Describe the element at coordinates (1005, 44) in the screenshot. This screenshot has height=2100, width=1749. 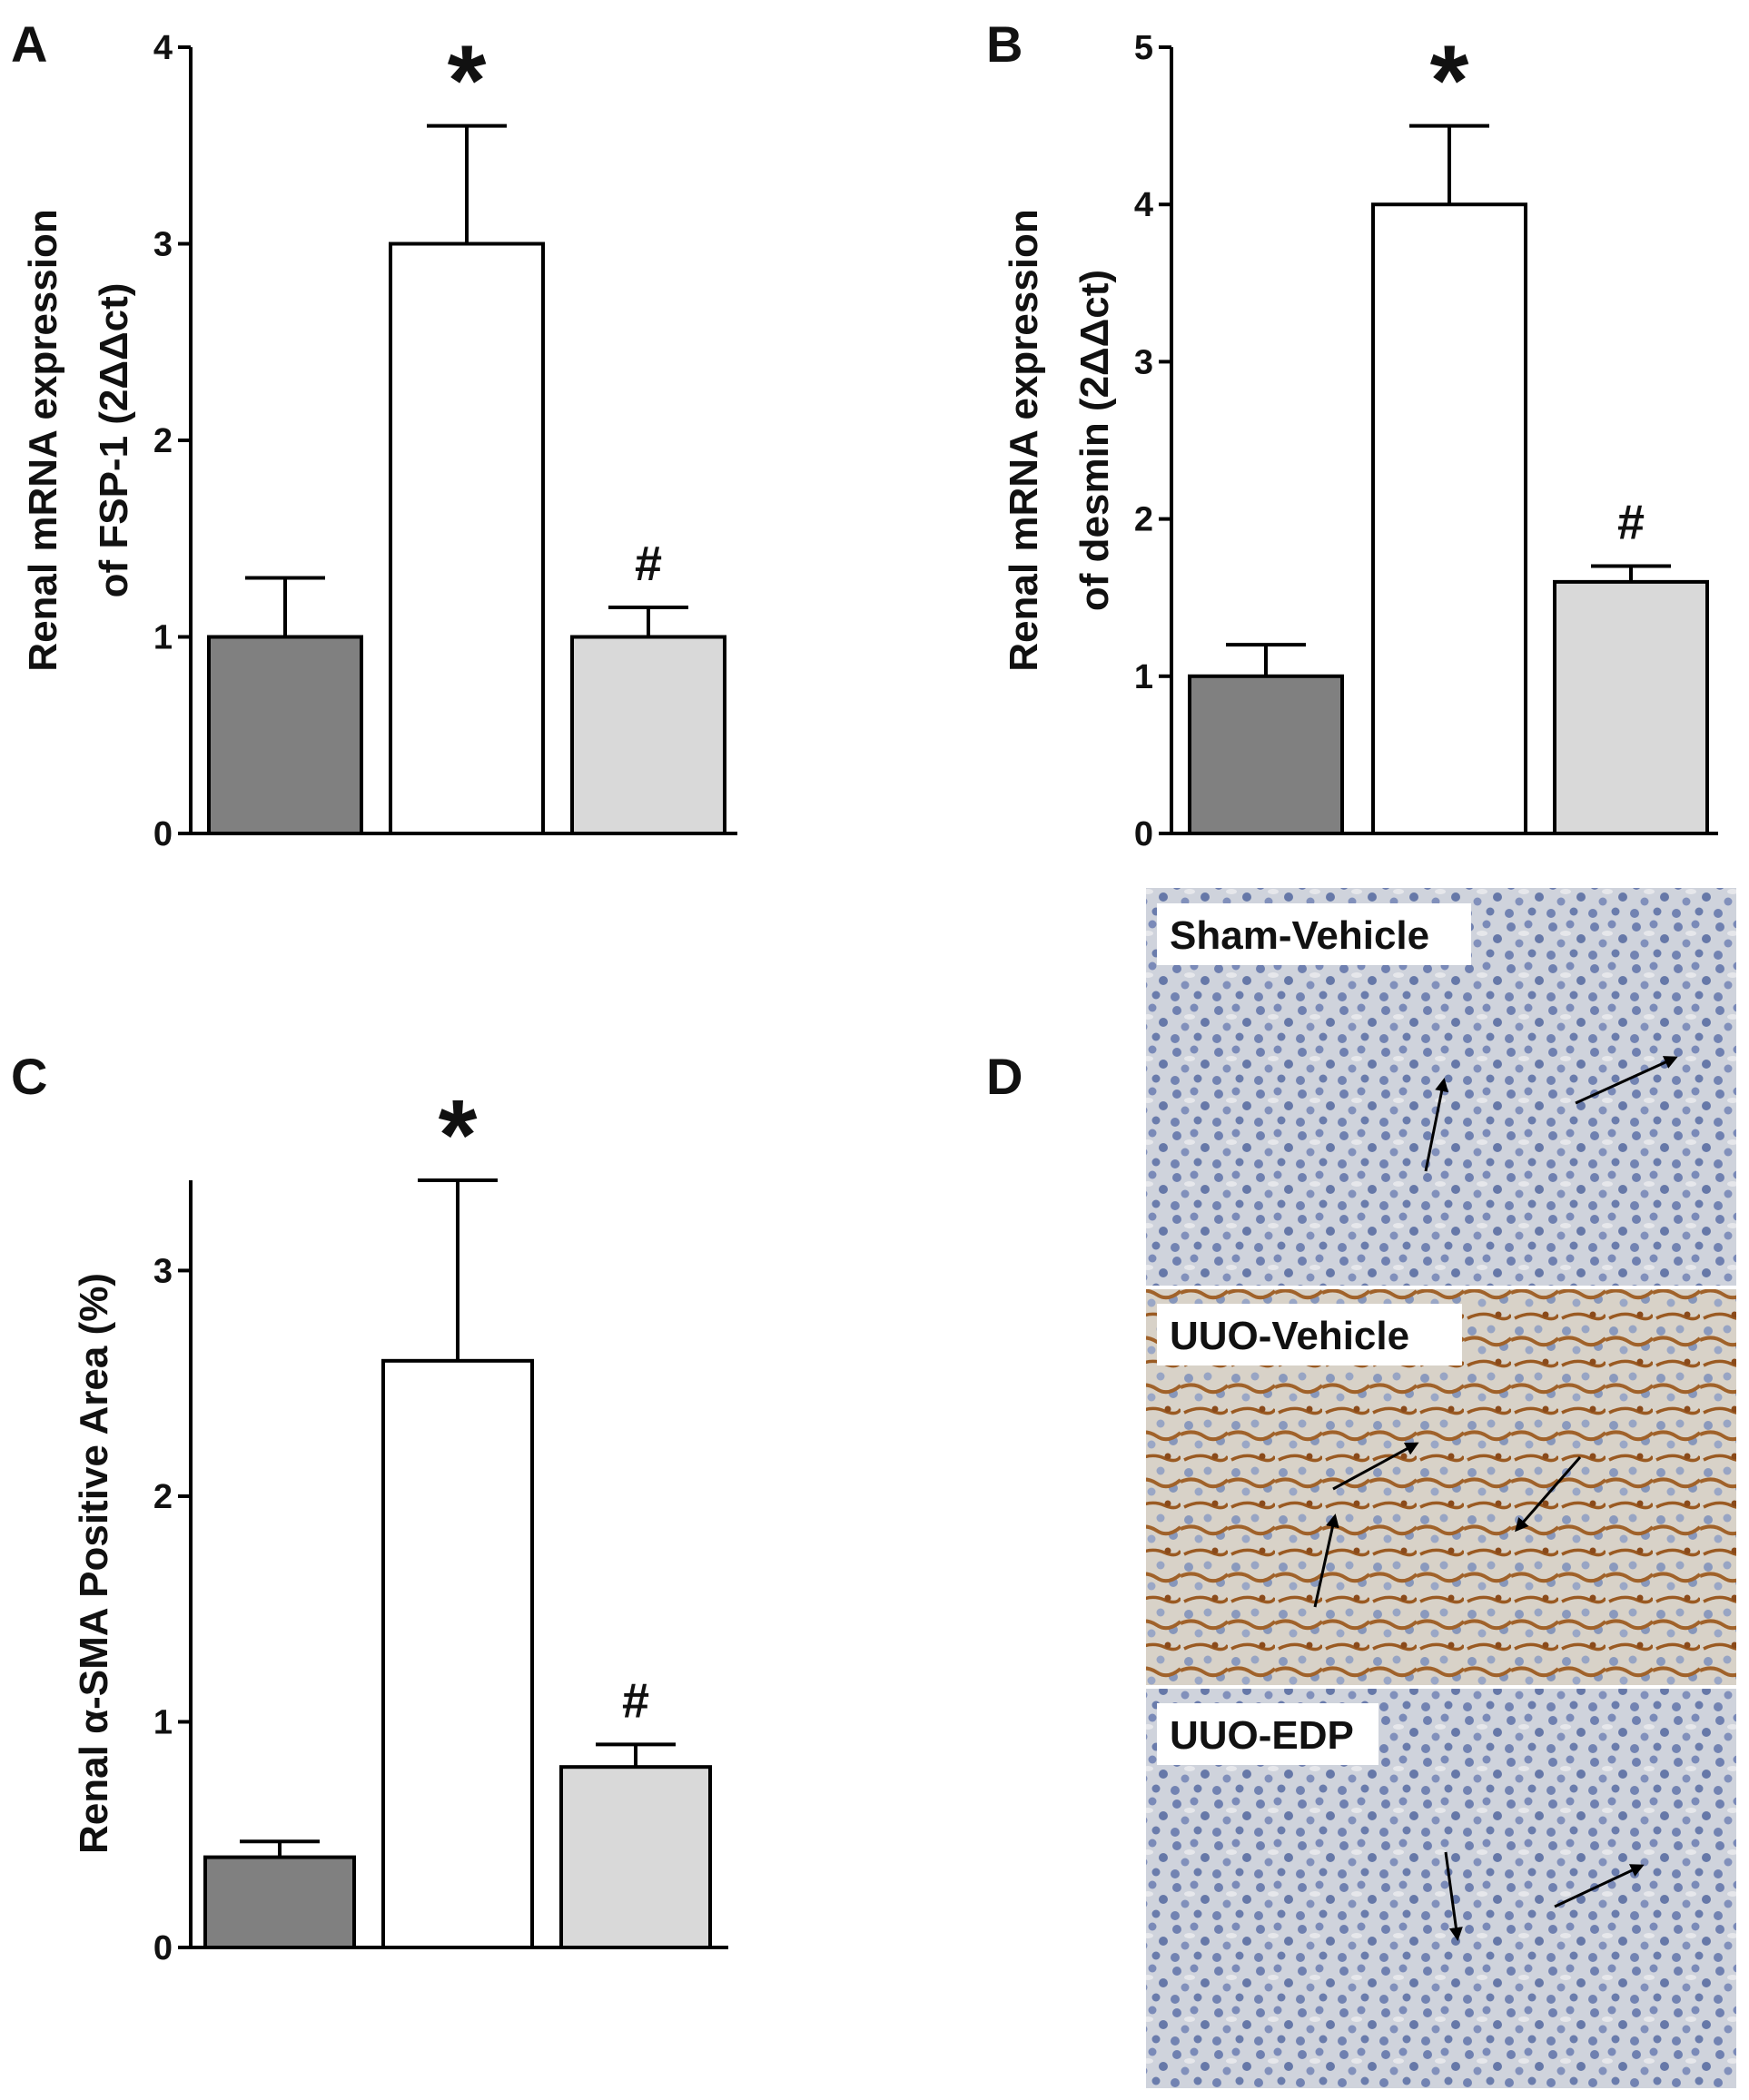
I see `panel-letter-b: B` at that location.